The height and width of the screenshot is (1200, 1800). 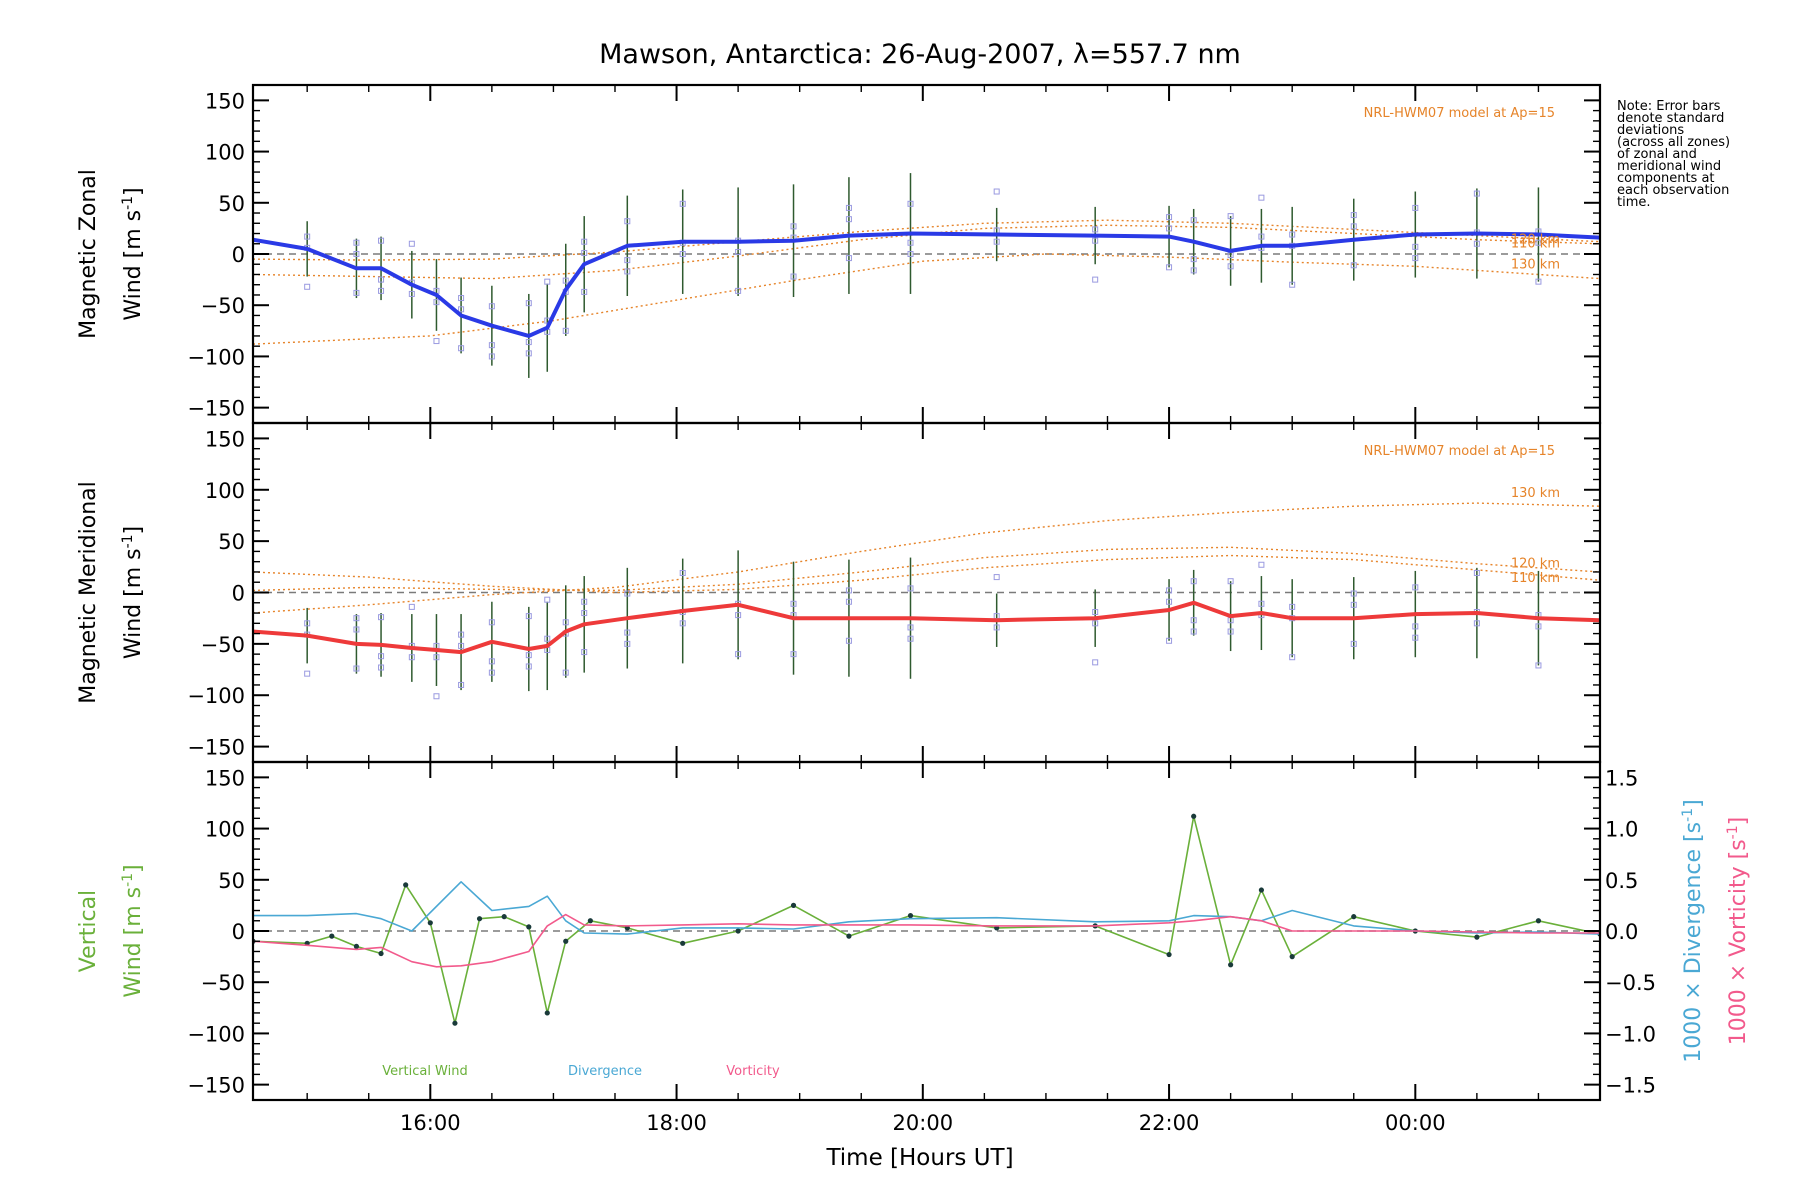 I want to click on model-label: NRL-HWM07 model at Ap=15, so click(x=1459, y=451).